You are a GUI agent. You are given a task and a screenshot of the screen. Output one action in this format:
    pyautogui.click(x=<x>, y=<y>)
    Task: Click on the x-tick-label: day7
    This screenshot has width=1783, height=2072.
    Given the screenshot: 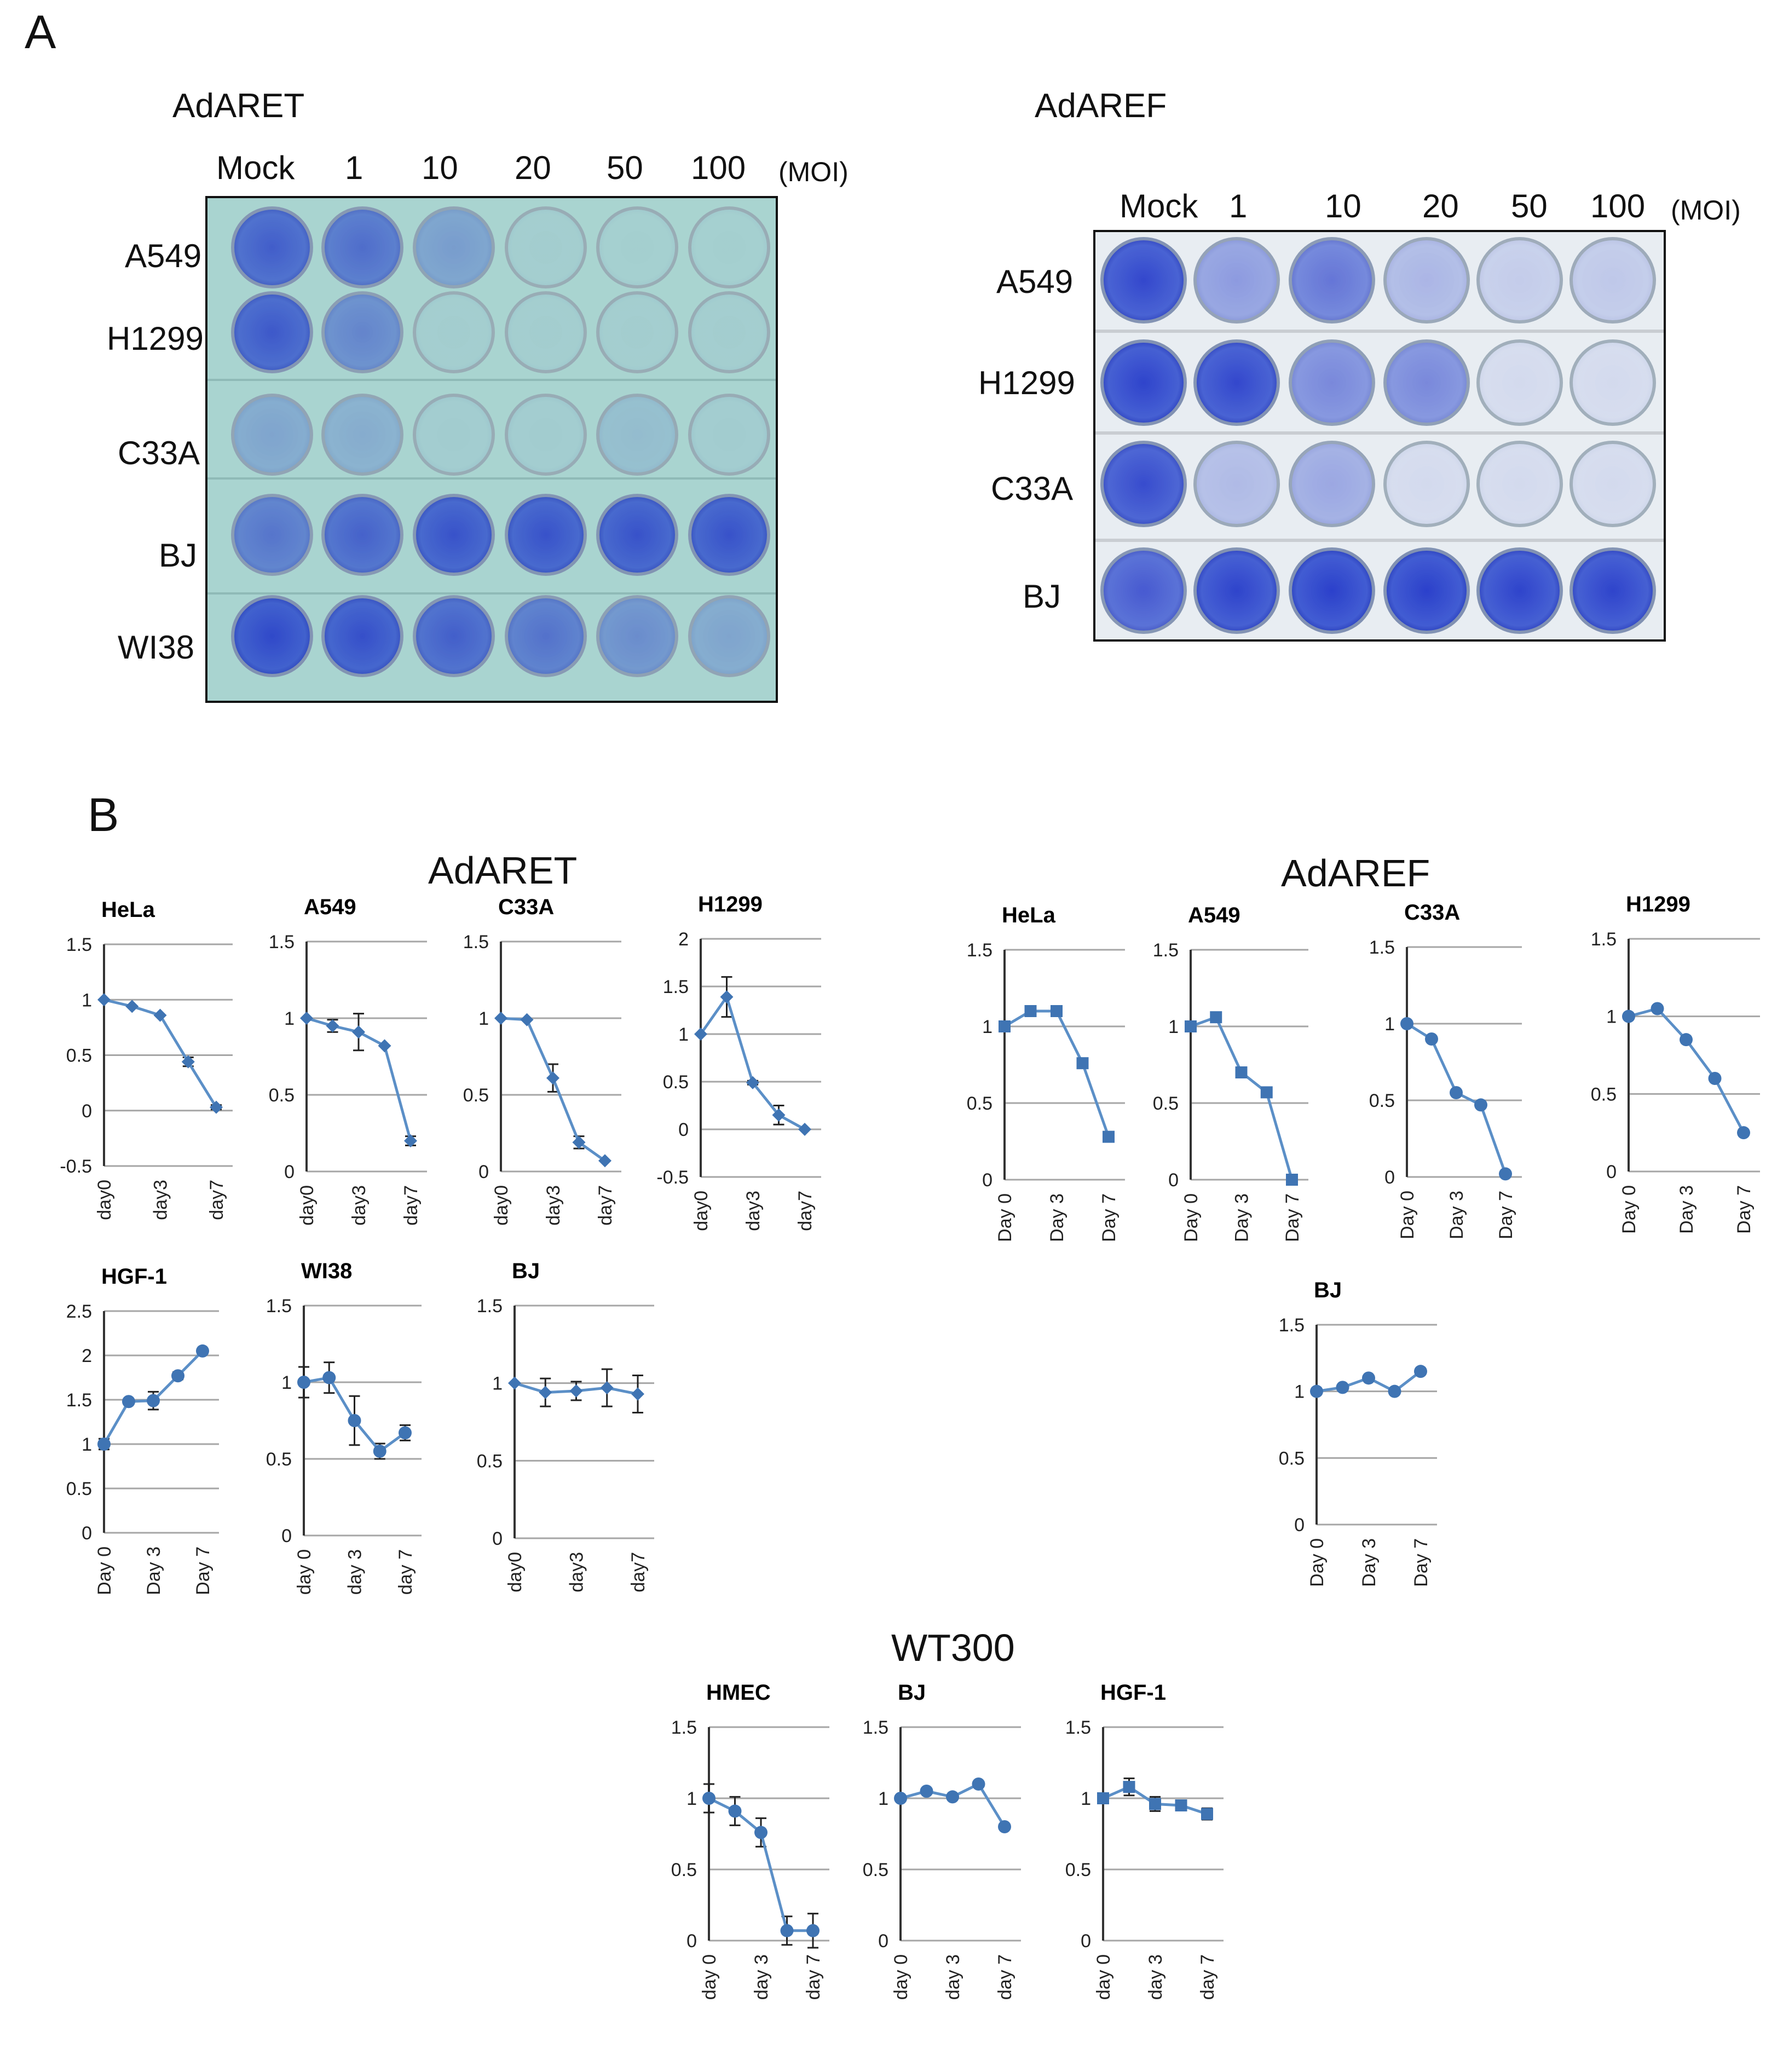 What is the action you would take?
    pyautogui.click(x=412, y=1205)
    